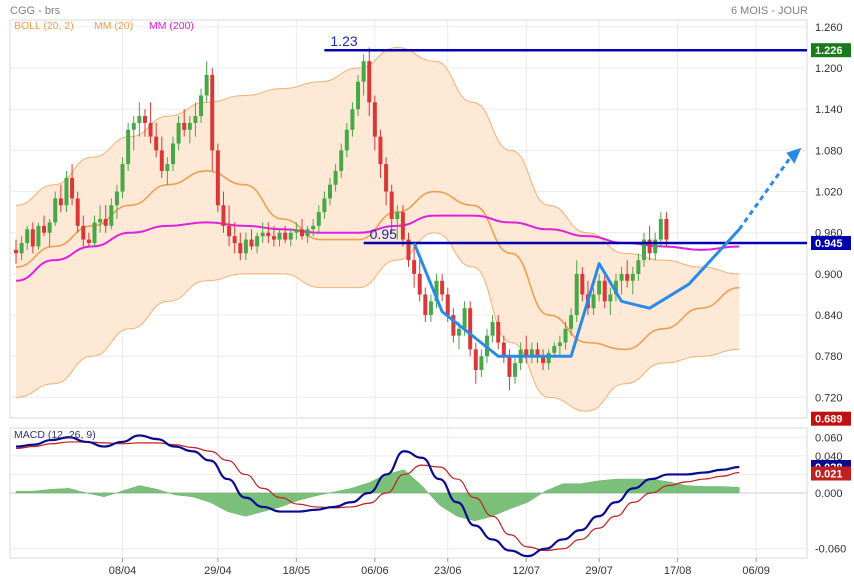 This screenshot has width=854, height=580. Describe the element at coordinates (829, 316) in the screenshot. I see `y-tick-label: 0.840` at that location.